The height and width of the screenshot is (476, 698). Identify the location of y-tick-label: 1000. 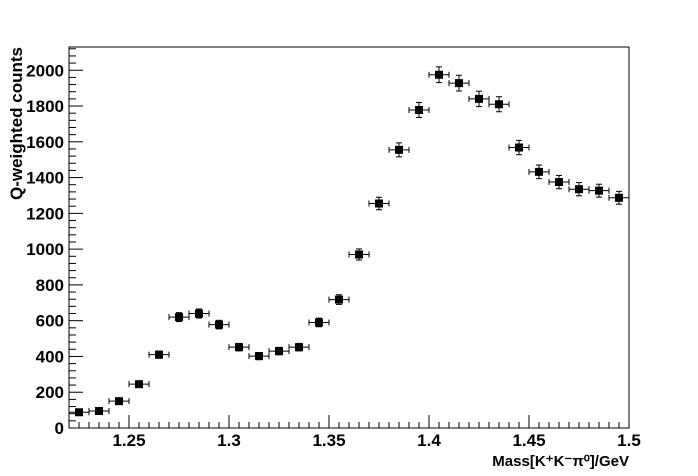
(45, 249).